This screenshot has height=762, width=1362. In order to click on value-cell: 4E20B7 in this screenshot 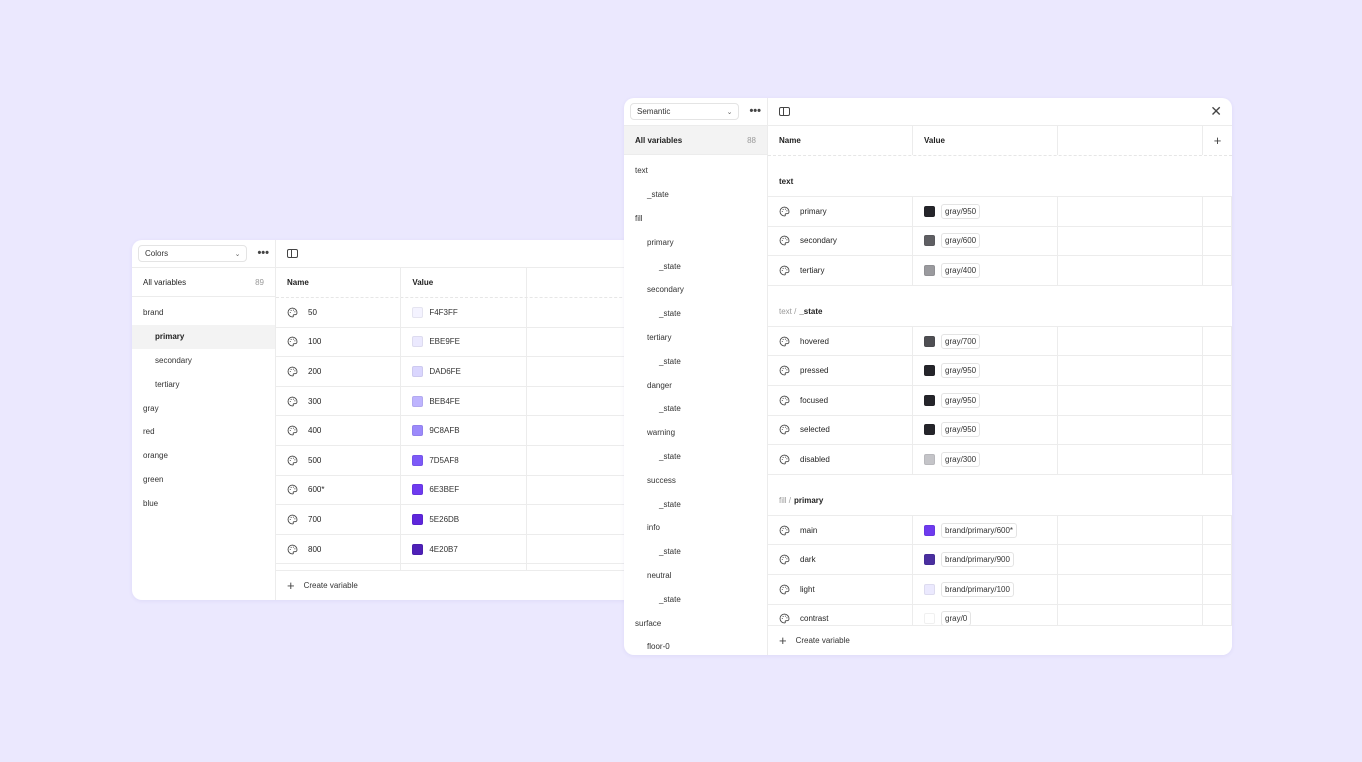, I will do `click(464, 549)`.